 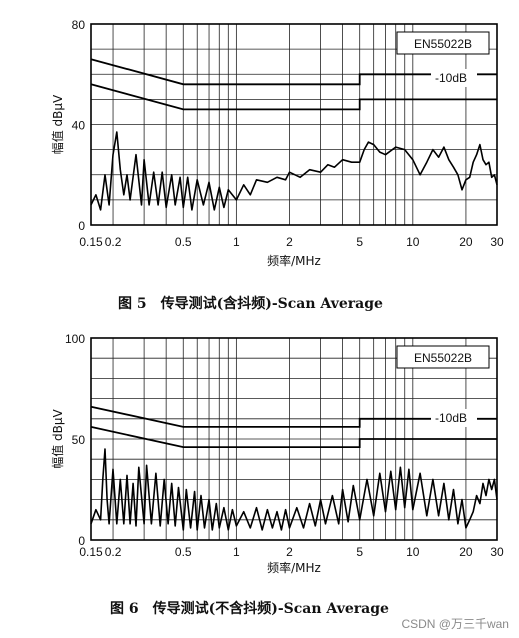 I want to click on y-tick-label: 100, so click(x=75, y=339).